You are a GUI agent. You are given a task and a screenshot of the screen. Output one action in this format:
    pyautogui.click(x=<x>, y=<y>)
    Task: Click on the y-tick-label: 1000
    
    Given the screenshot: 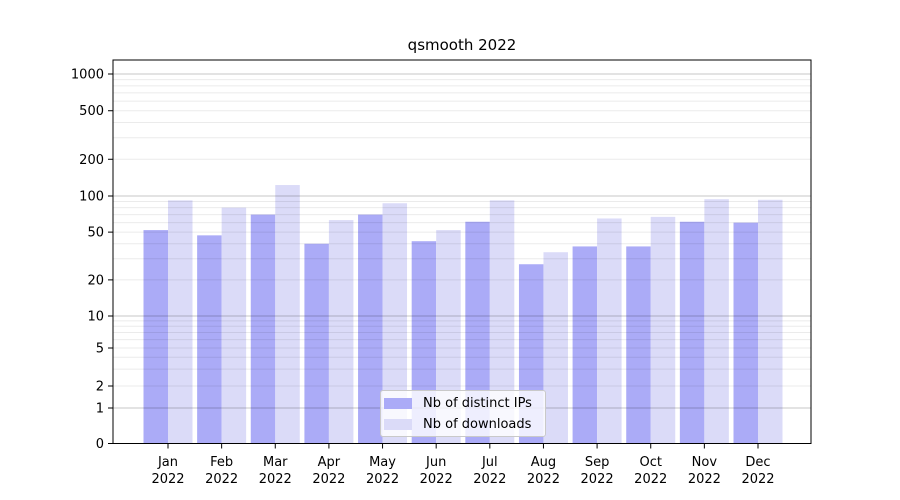 What is the action you would take?
    pyautogui.click(x=87, y=75)
    